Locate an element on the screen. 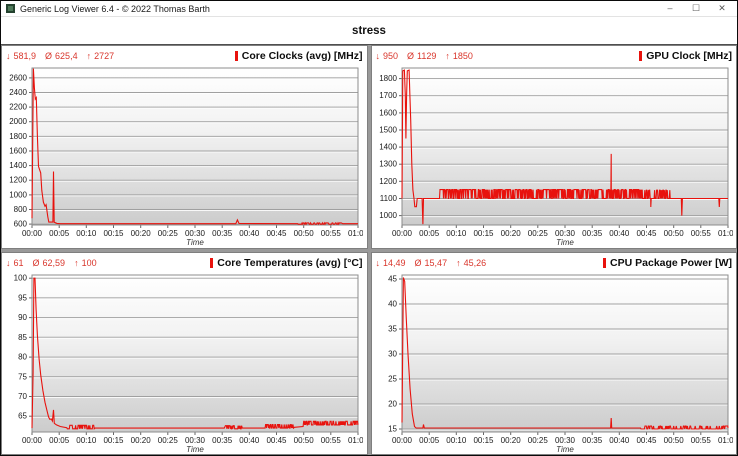 This screenshot has width=738, height=456. minimize-button: – is located at coordinates (670, 8).